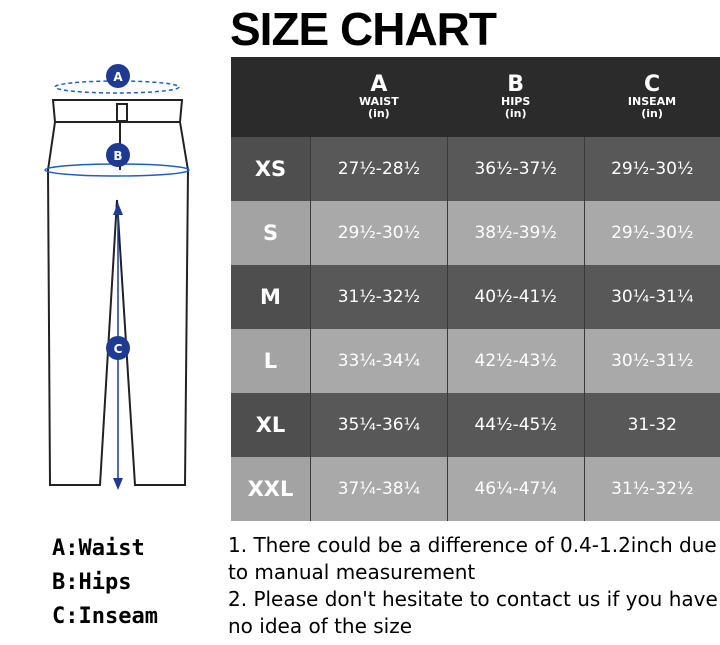 The width and height of the screenshot is (720, 645). I want to click on cell: 44½-45½, so click(515, 425).